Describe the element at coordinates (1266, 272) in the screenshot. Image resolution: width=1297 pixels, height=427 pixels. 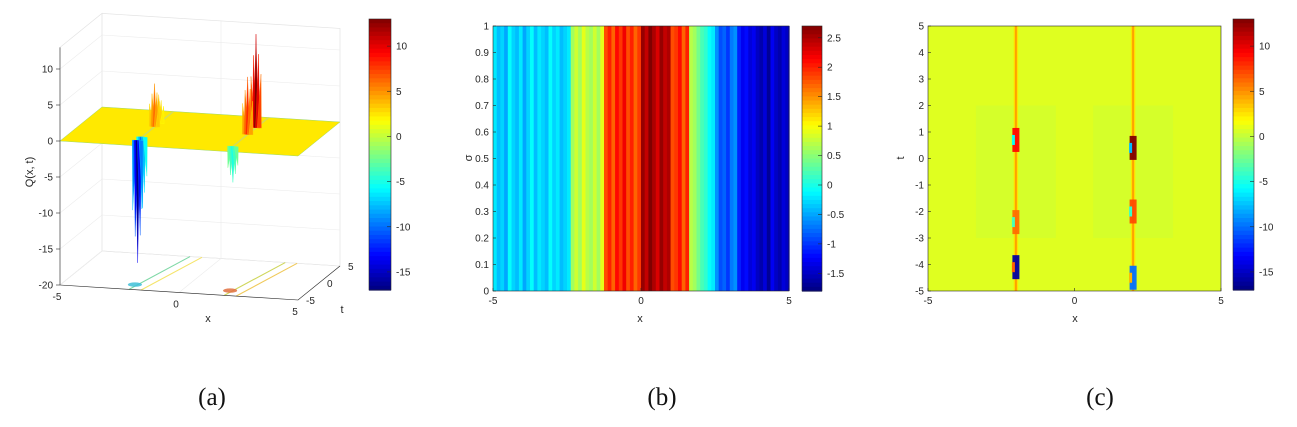
I see `panel-c-colorbar-tick-label: -15` at that location.